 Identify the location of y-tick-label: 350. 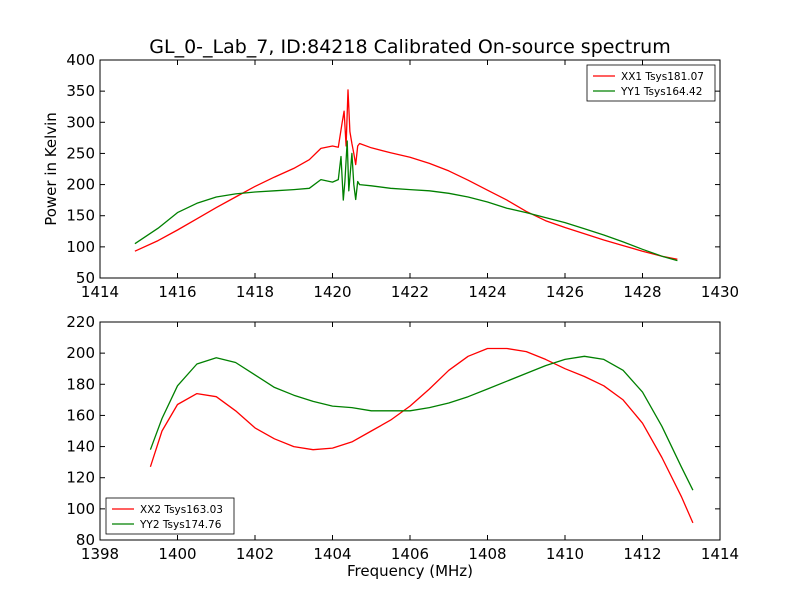
(80, 91).